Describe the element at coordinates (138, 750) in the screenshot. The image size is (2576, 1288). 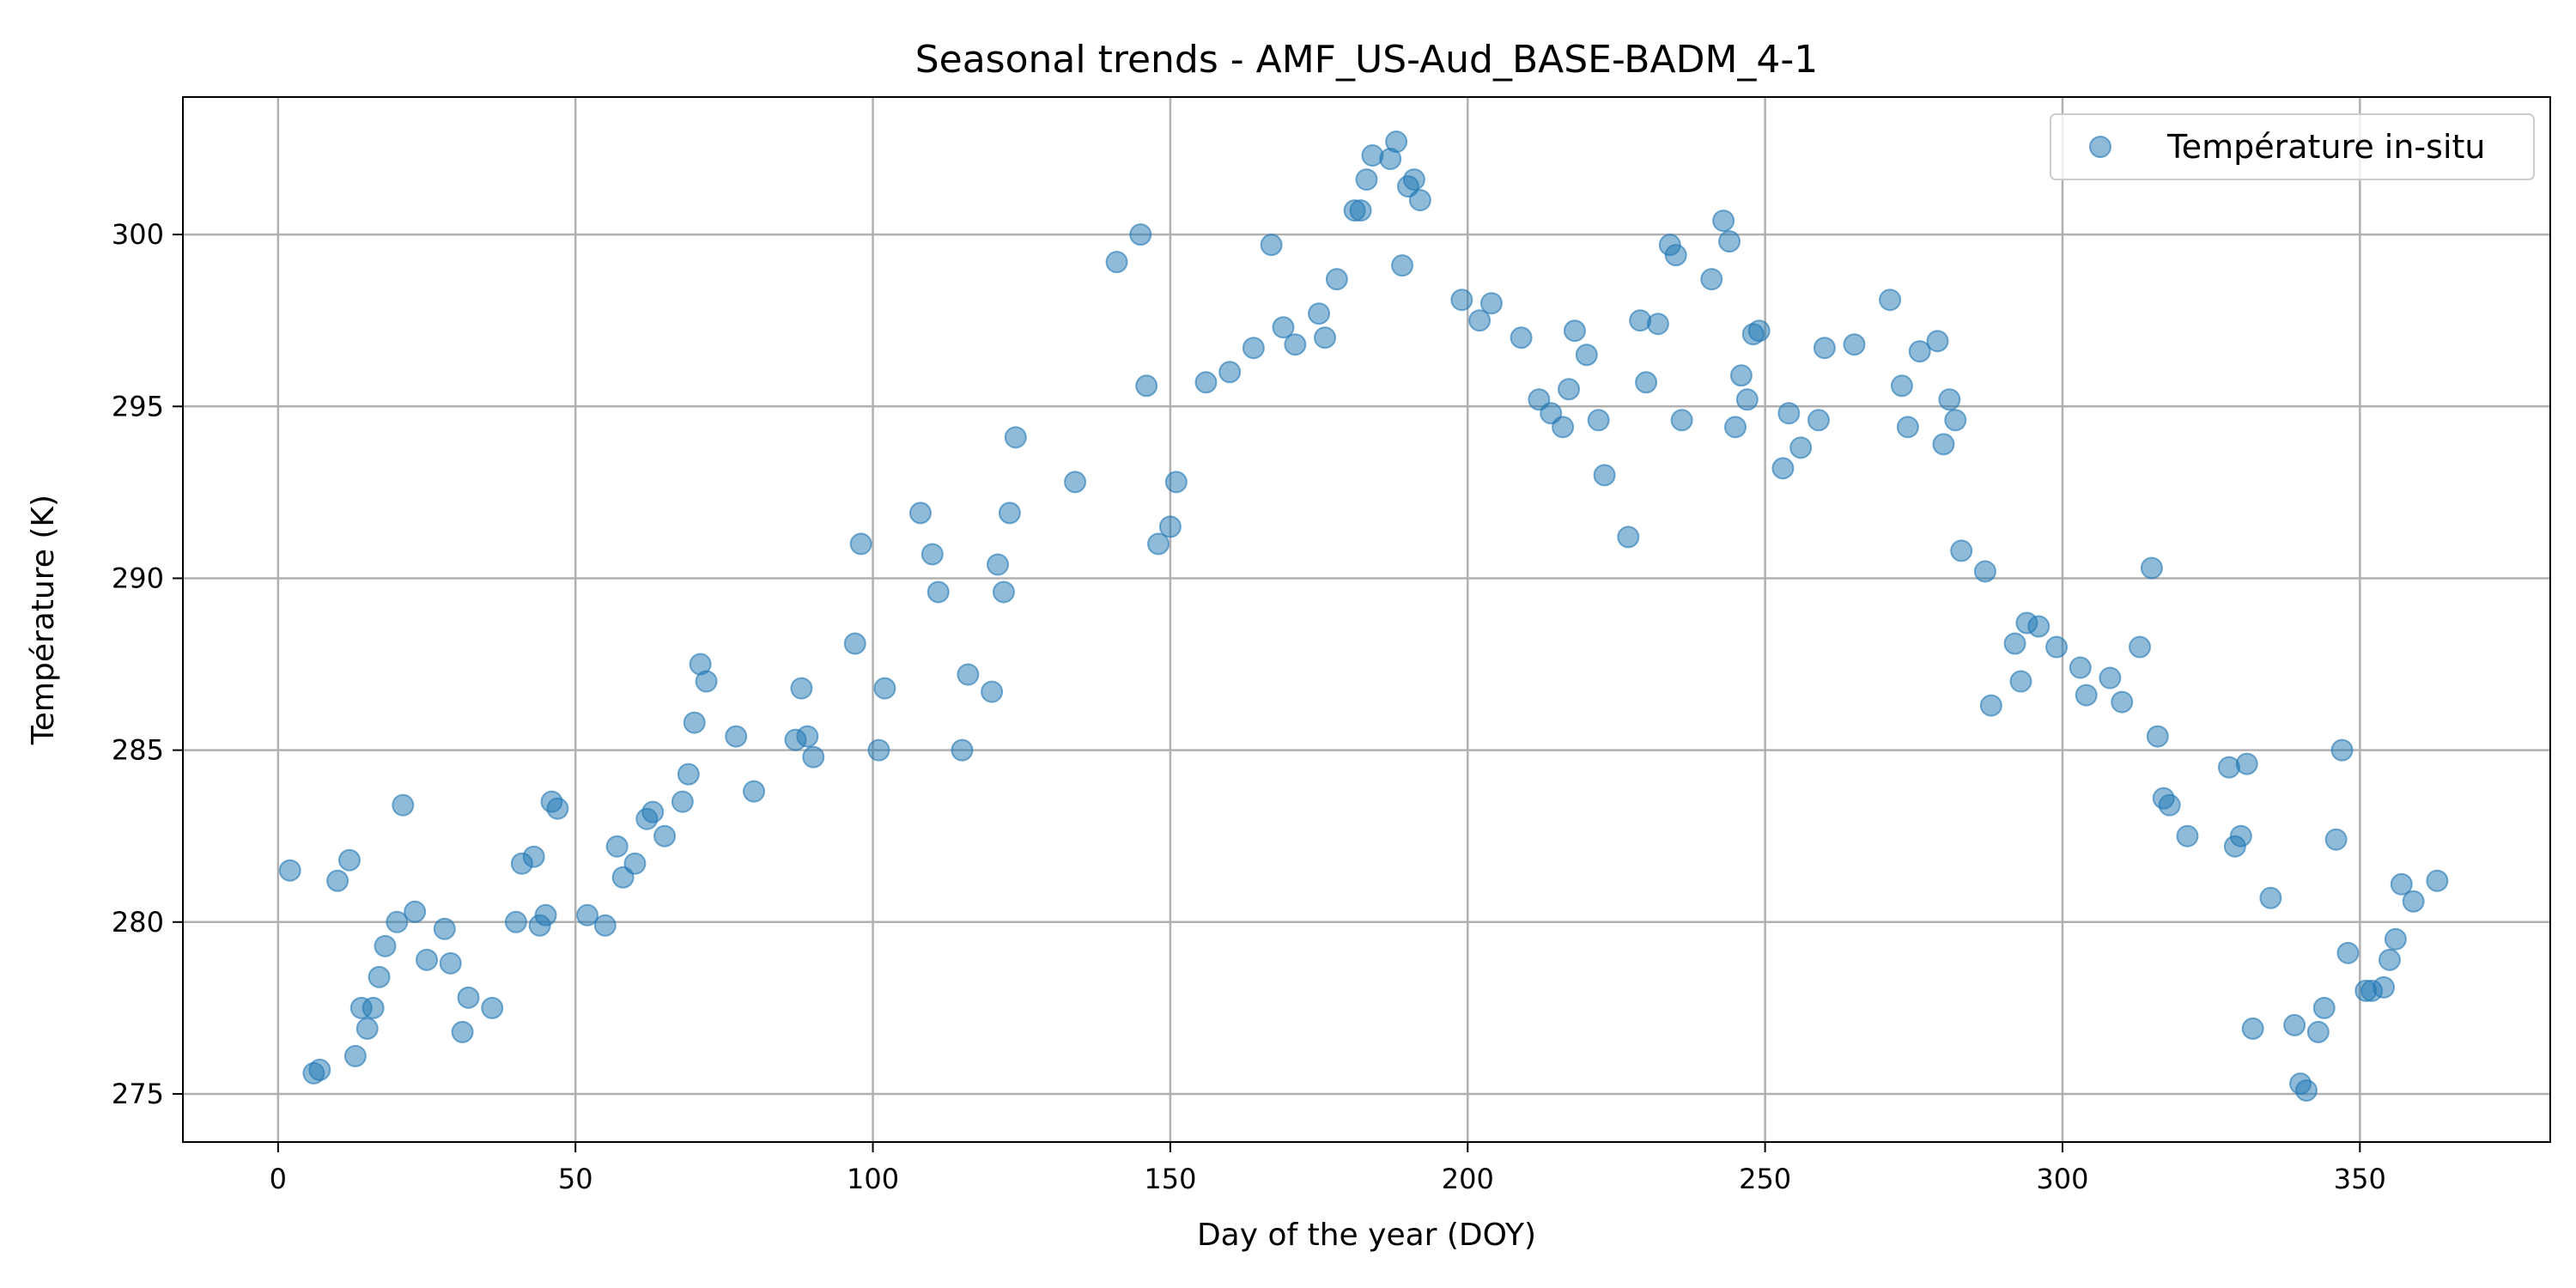
I see `y-tick-label: 285` at that location.